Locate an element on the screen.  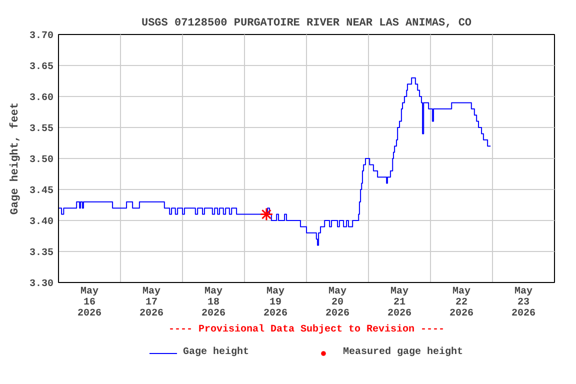
x-tick-label: May 17 2026 is located at coordinates (152, 303).